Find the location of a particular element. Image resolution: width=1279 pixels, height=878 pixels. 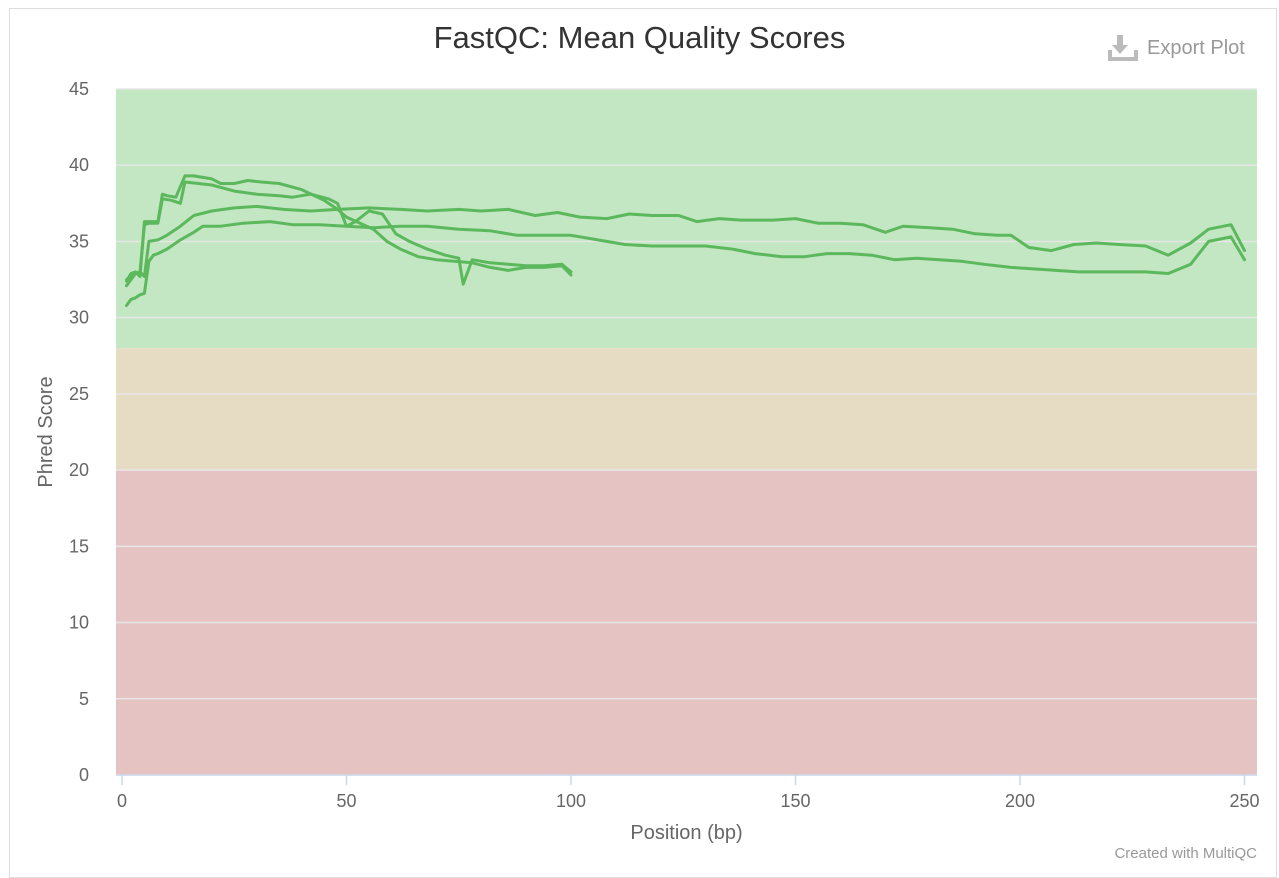

y-tick-label: 10 is located at coordinates (79, 623).